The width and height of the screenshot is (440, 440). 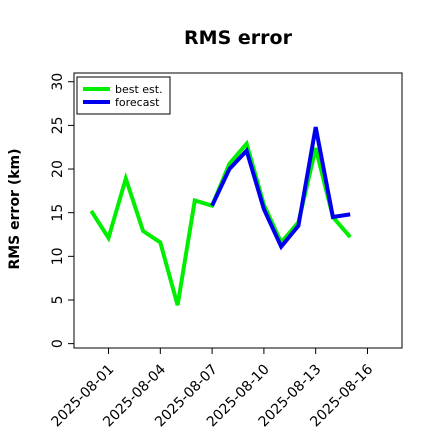 What do you see at coordinates (137, 102) in the screenshot?
I see `legend-label: forecast` at bounding box center [137, 102].